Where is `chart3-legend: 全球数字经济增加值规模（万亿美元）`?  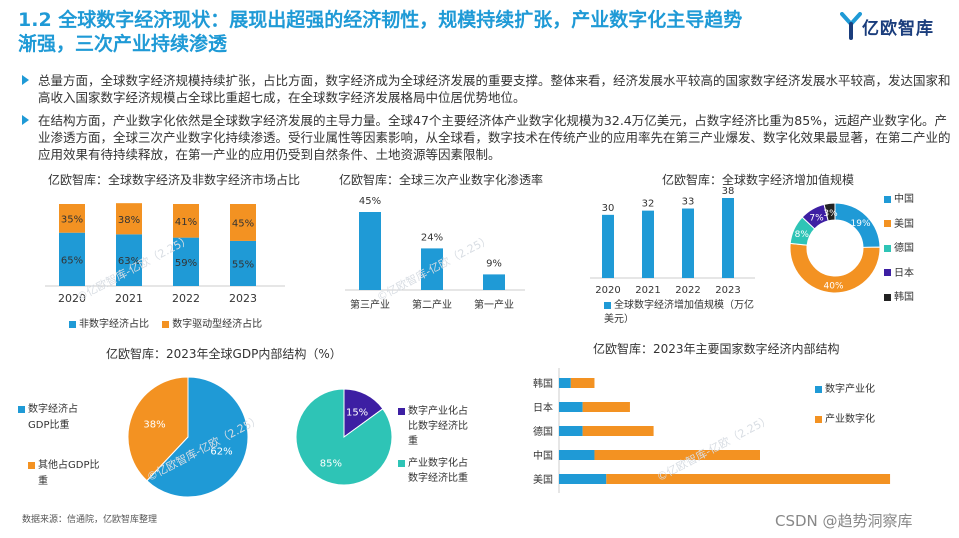
chart3-legend: 全球数字经济增加值规模（万亿美元） is located at coordinates (679, 313).